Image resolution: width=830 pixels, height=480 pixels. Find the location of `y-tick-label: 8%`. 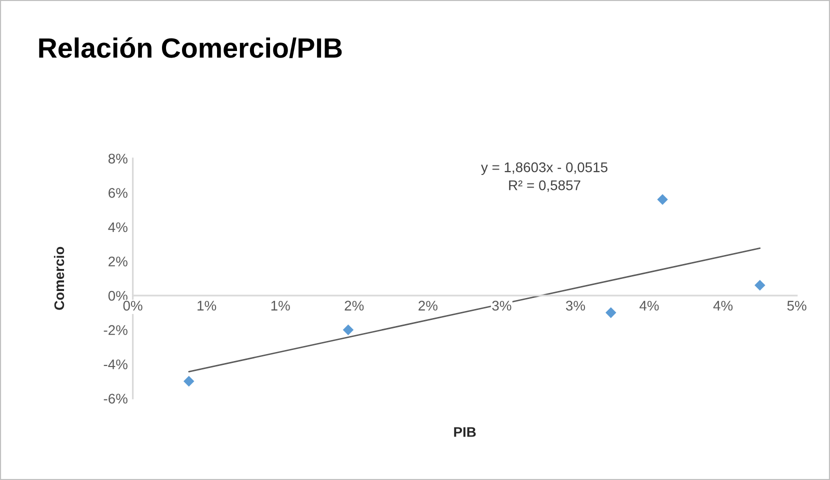

y-tick-label: 8% is located at coordinates (118, 159).